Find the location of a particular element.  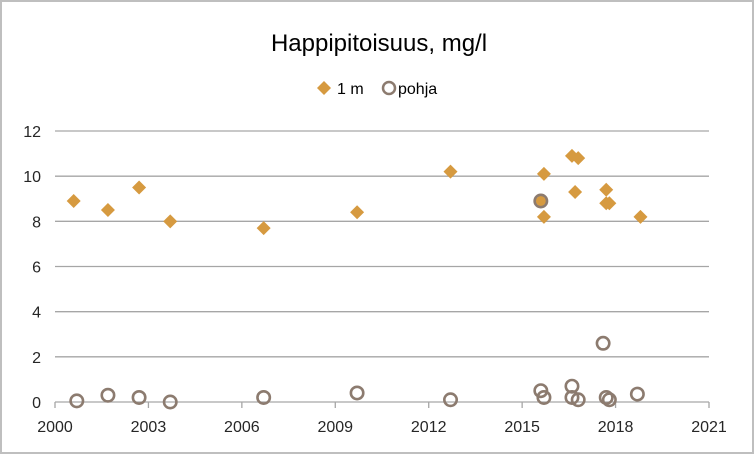

y-tick-label: 10 is located at coordinates (32, 177).